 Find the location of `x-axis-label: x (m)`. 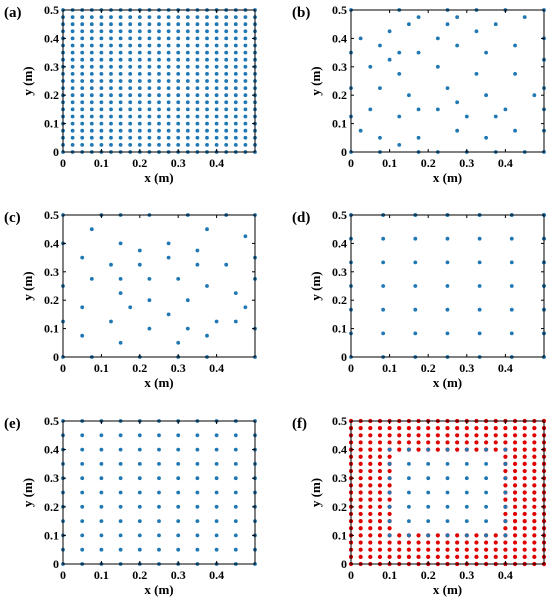

x-axis-label: x (m) is located at coordinates (447, 382).